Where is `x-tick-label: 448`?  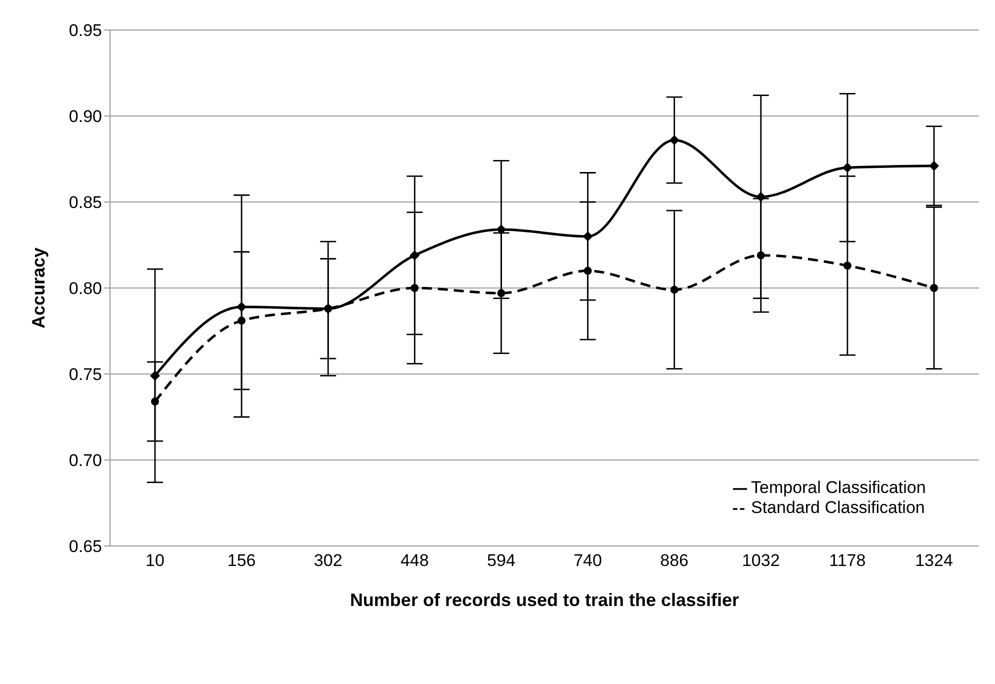
x-tick-label: 448 is located at coordinates (414, 560).